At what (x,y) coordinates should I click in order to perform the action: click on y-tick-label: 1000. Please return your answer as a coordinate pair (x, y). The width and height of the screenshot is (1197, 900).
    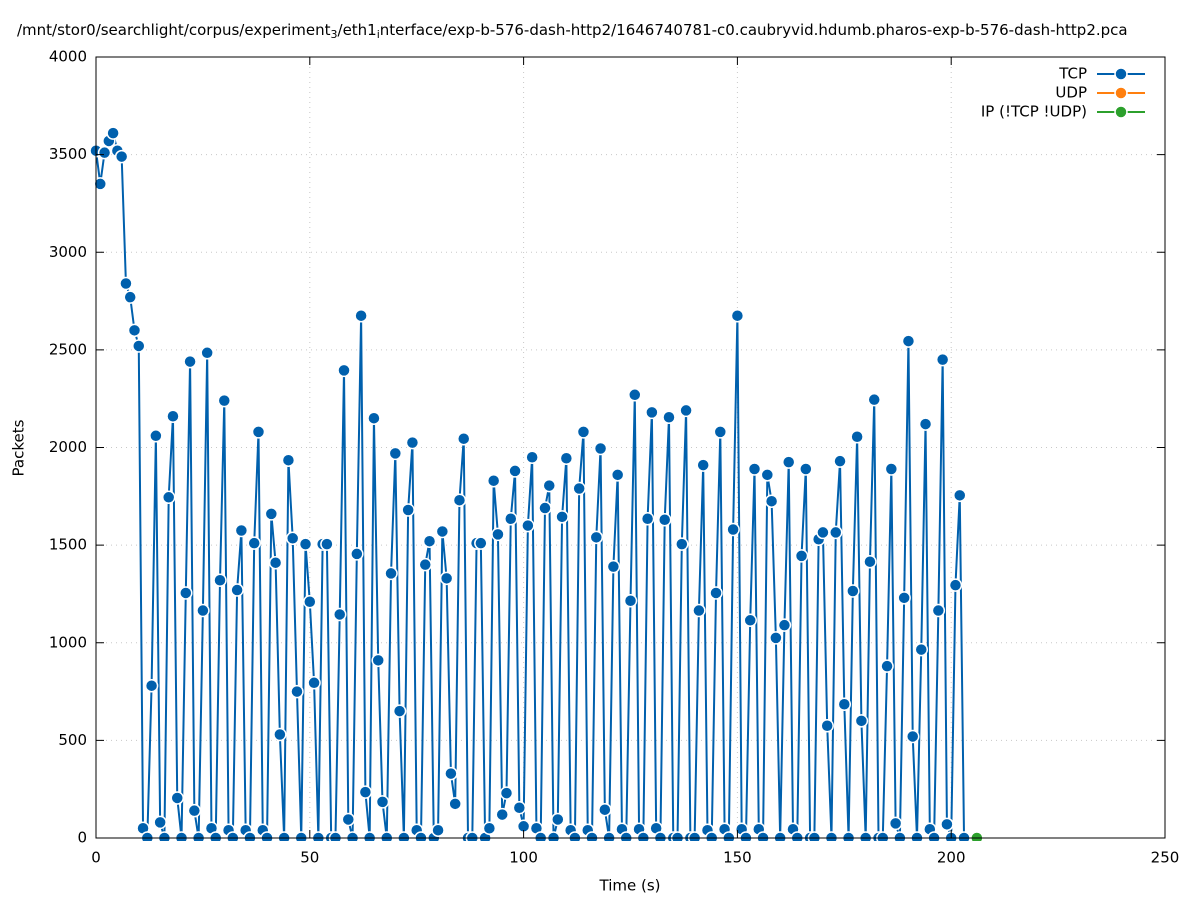
    Looking at the image, I should click on (68, 642).